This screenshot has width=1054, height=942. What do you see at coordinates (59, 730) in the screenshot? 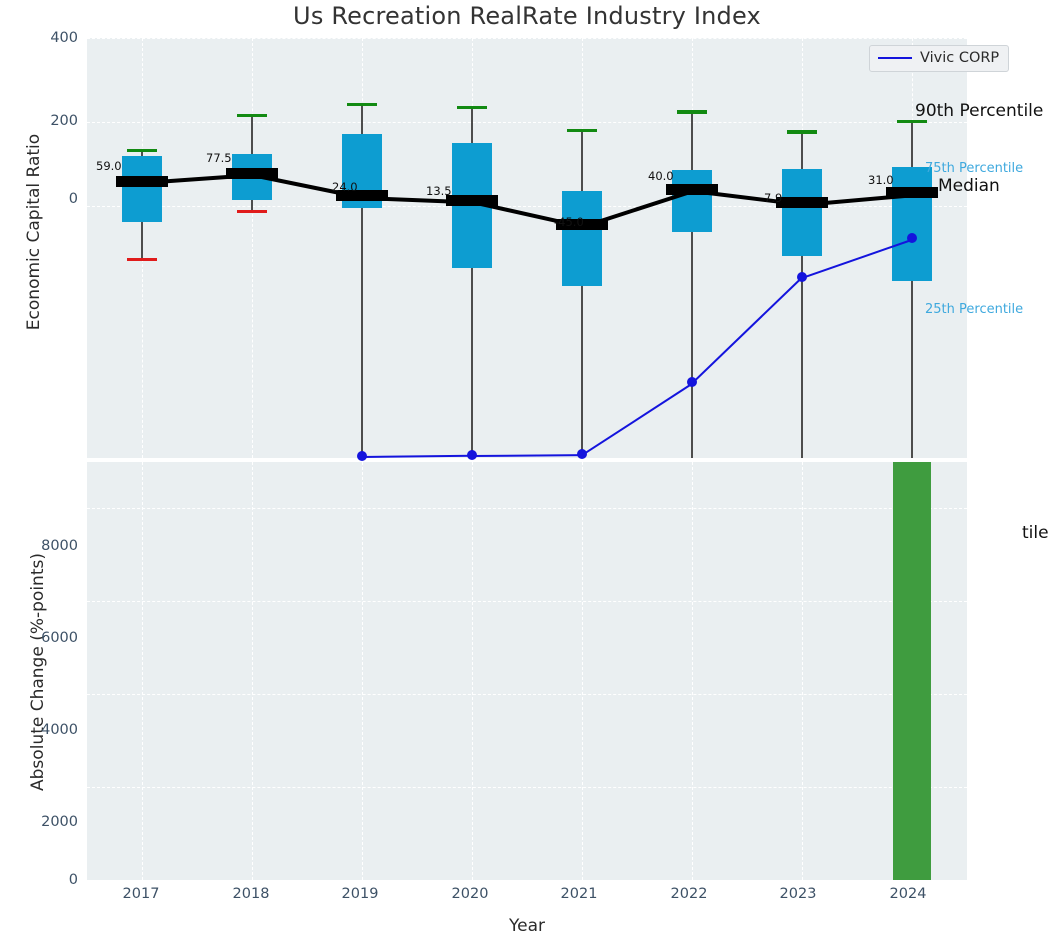
I see `lower-ytick-4000: 4000` at bounding box center [59, 730].